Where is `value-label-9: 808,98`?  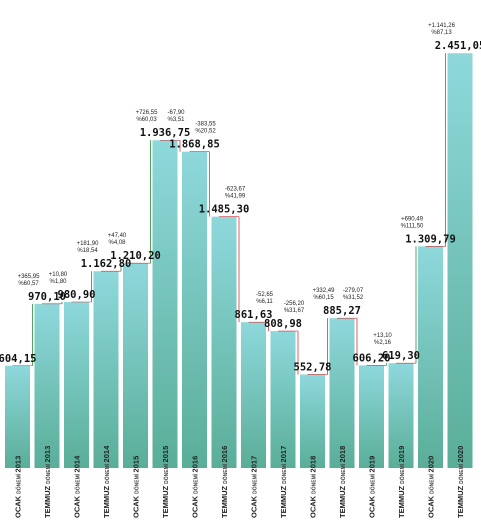
value-label-9: 808,98 is located at coordinates (283, 324).